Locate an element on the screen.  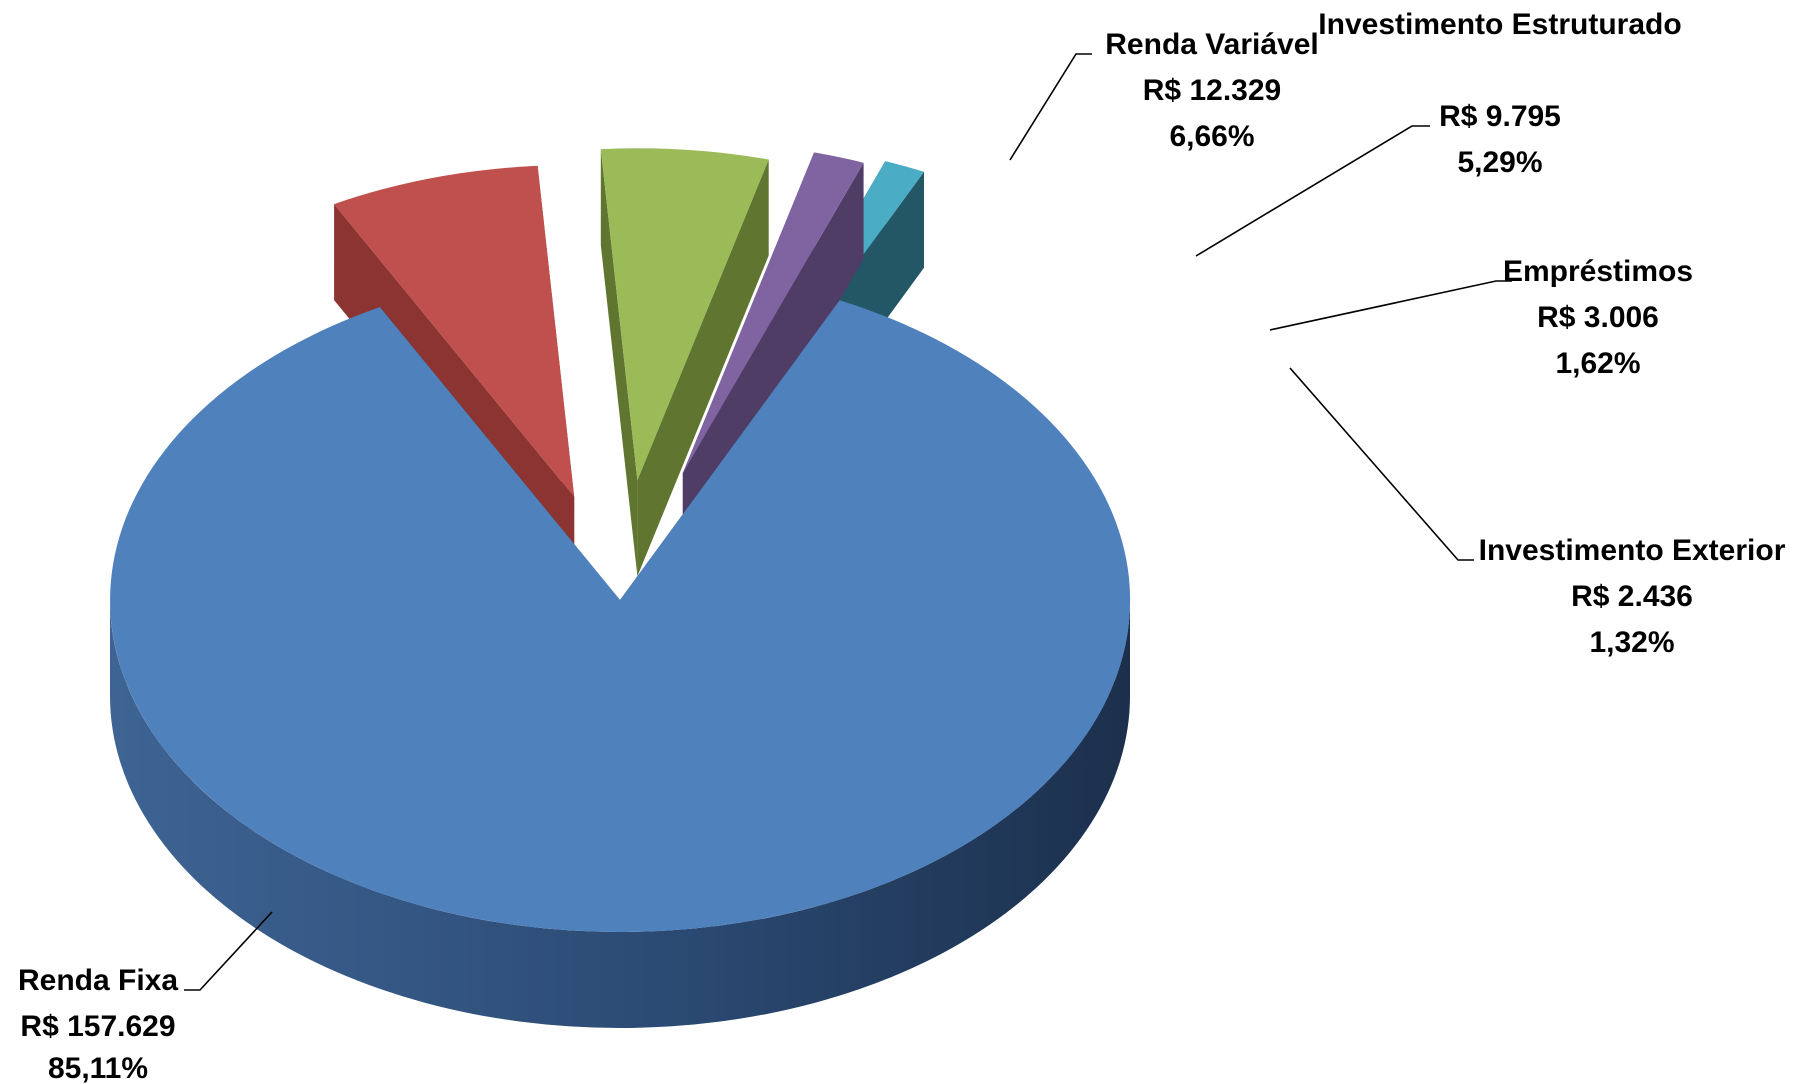
slice-investimento-estruturado is located at coordinates (684, 362).